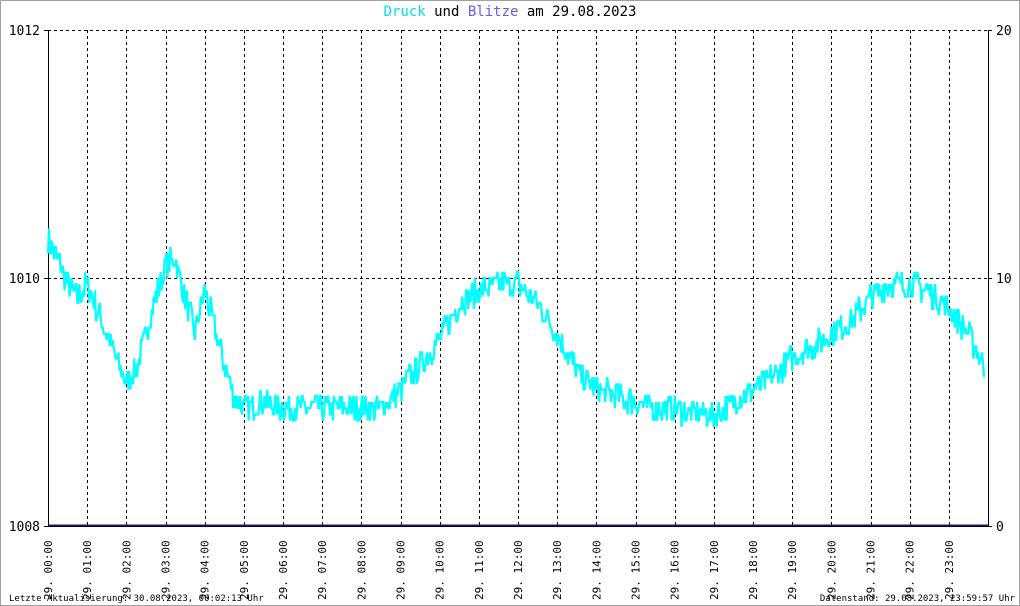 This screenshot has height=606, width=1020. I want to click on x-tick-label: 29. 21:00, so click(871, 570).